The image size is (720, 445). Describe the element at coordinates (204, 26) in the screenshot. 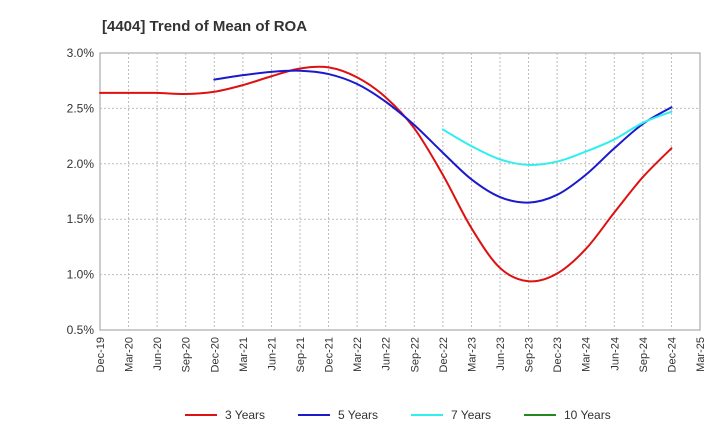

I see `chart-title: [4404] Trend of Mean of ROA` at that location.